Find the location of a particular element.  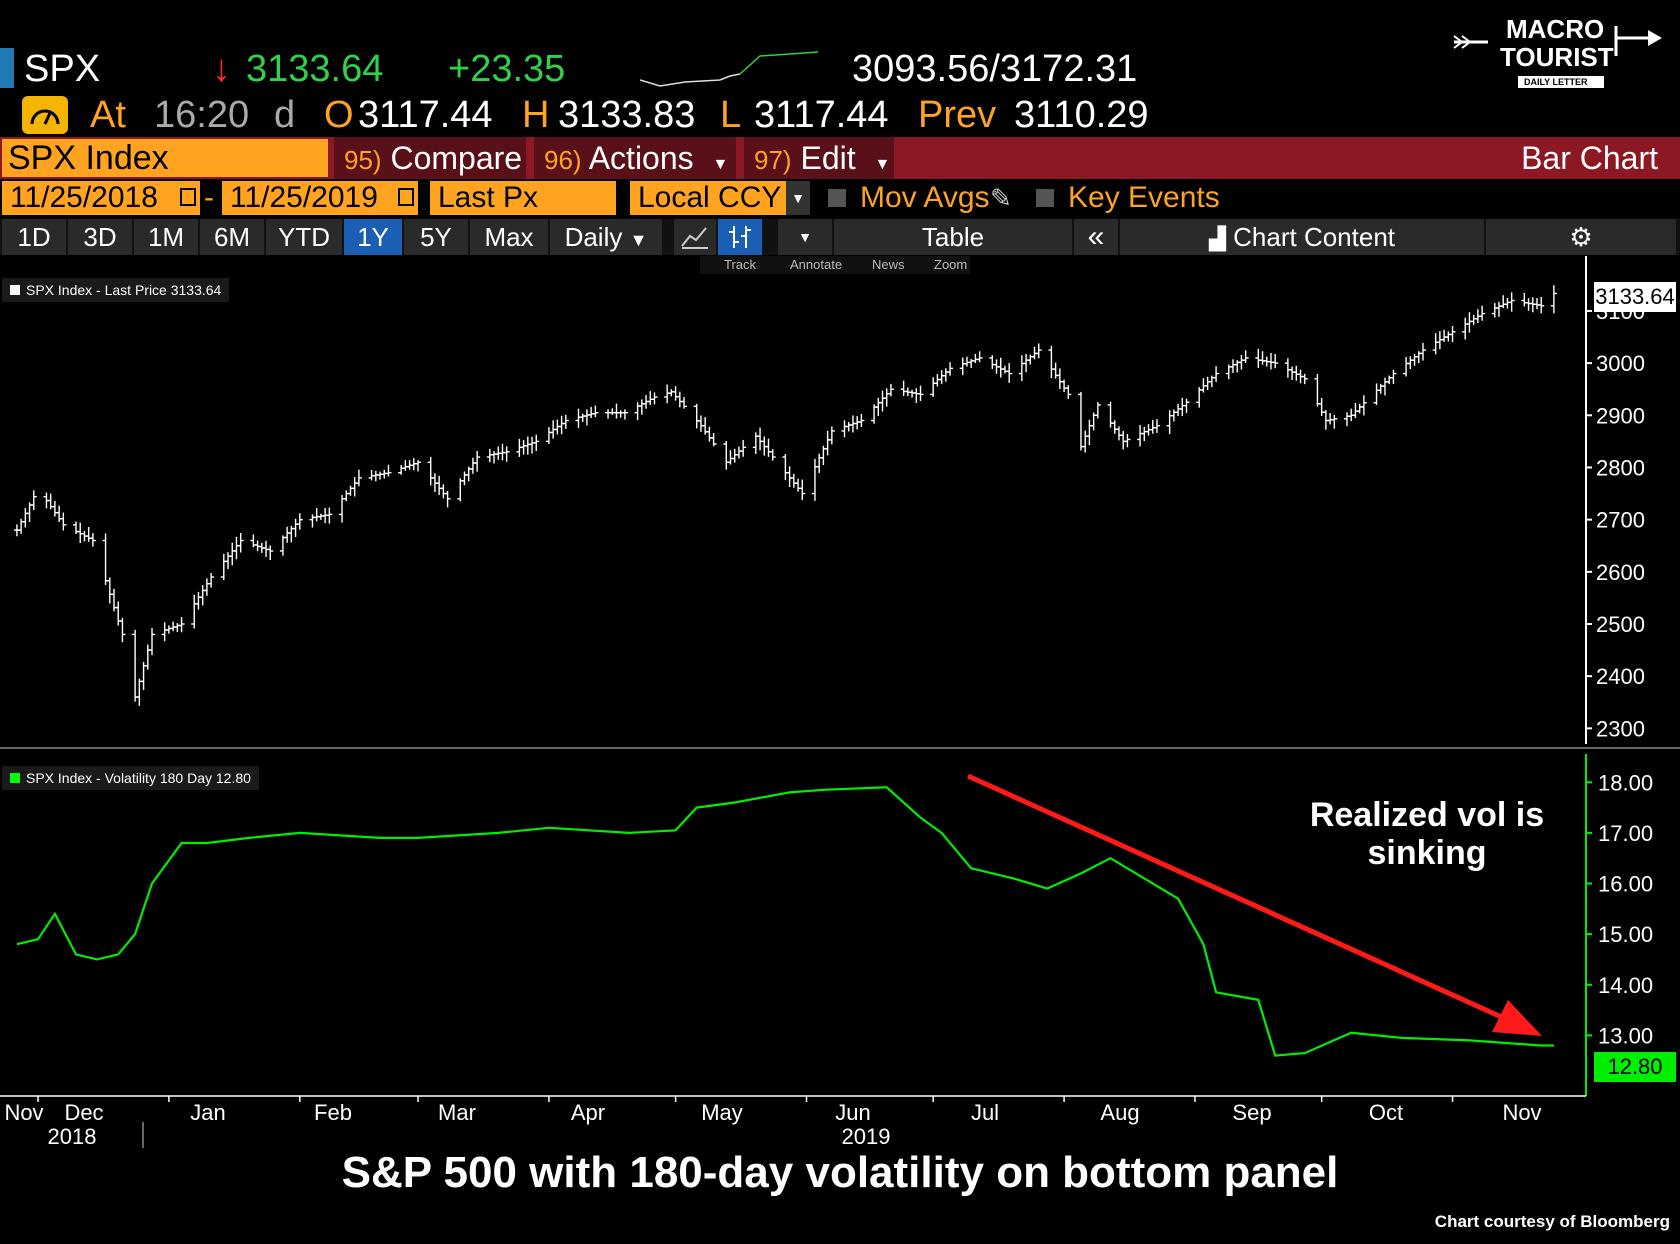

pencil-icon: ✎ is located at coordinates (1001, 198).